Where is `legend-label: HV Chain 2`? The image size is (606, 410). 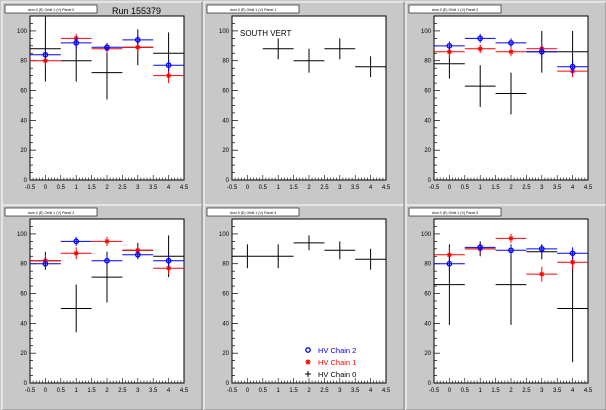
legend-label: HV Chain 2 is located at coordinates (337, 350).